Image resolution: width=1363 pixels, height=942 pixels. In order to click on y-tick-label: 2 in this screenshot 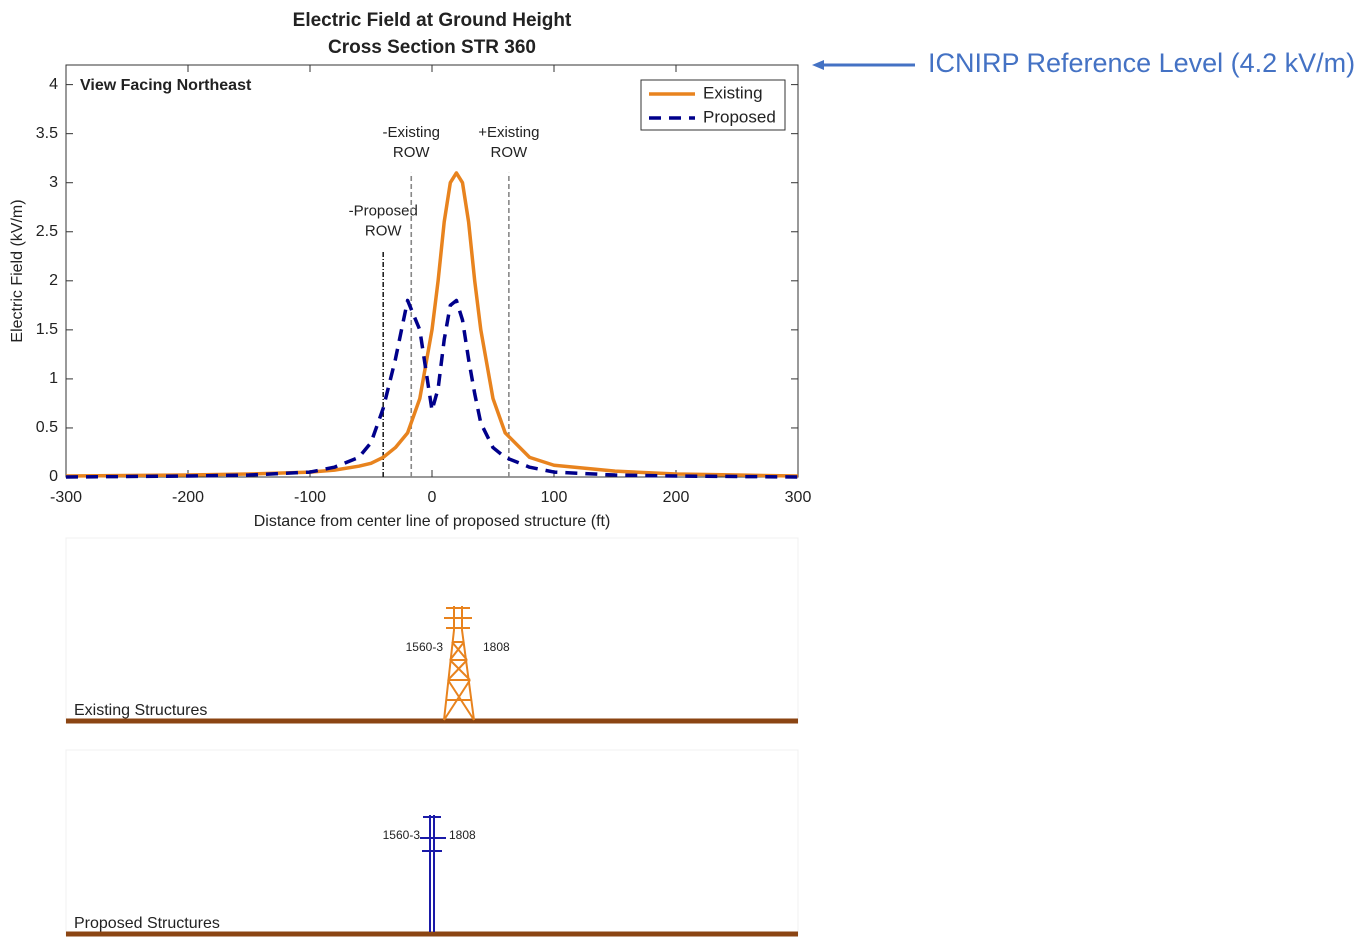, I will do `click(53, 280)`.